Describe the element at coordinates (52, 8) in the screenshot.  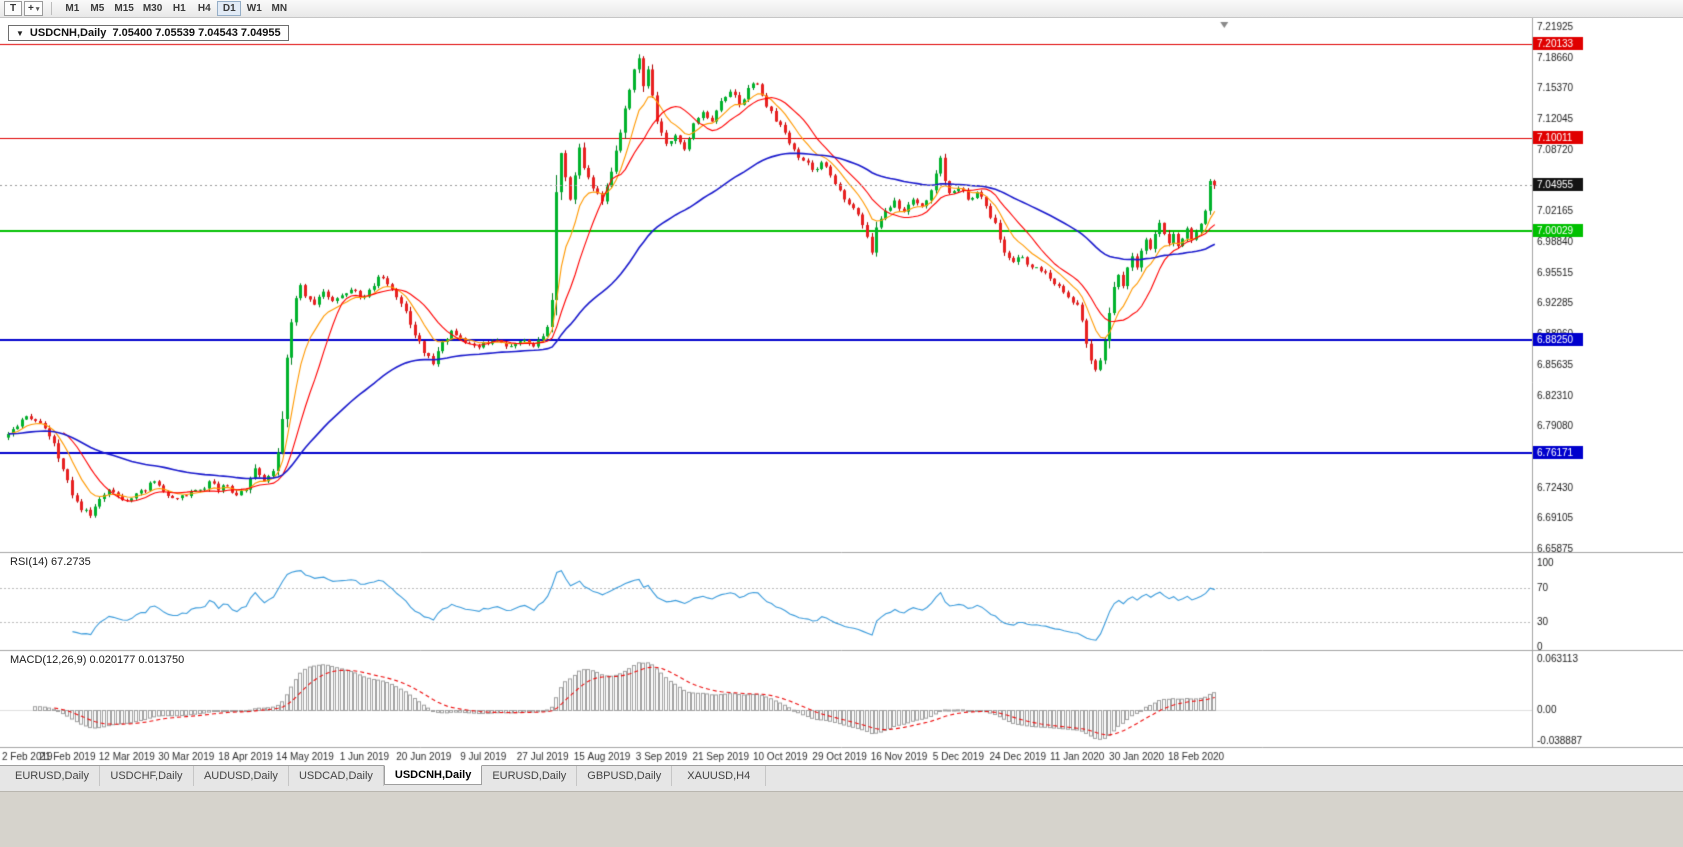
I see `toolbar-separator` at that location.